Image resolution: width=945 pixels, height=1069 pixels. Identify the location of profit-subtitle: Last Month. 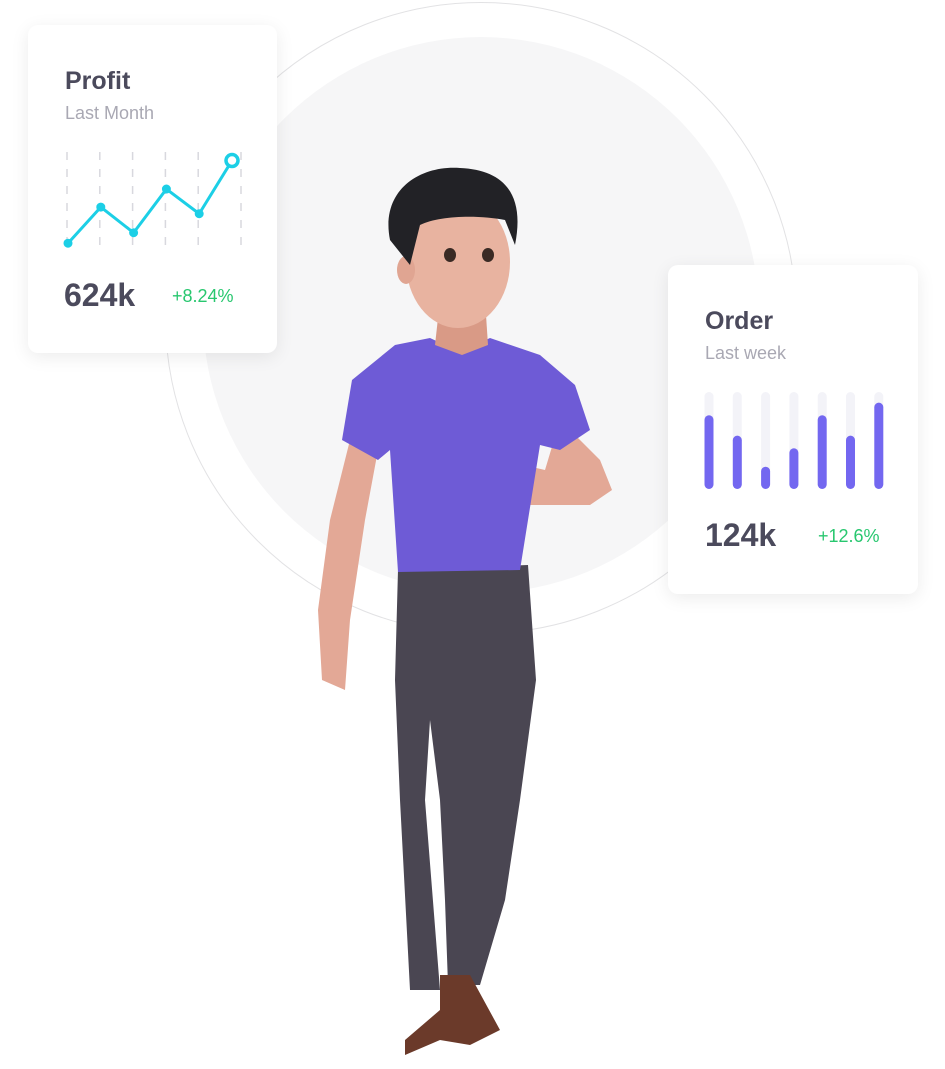
(110, 113).